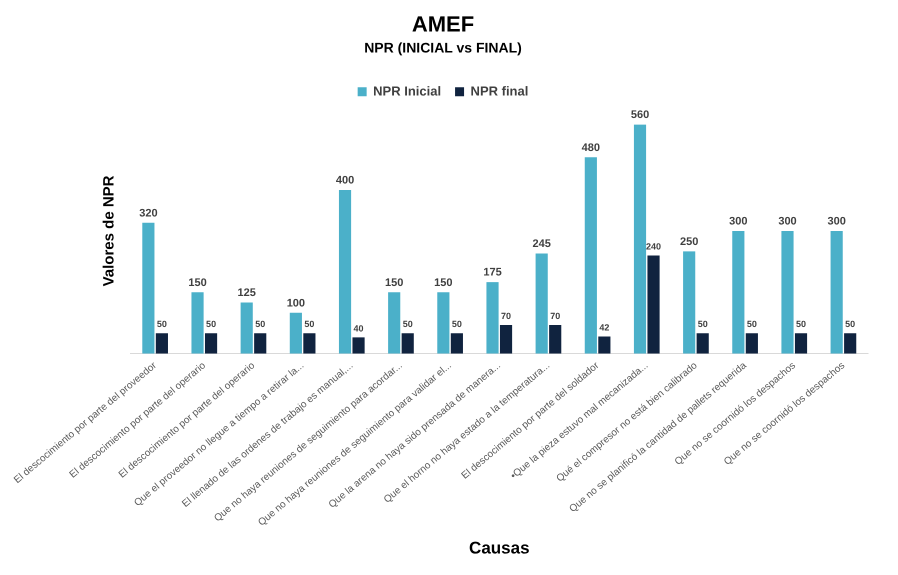 The height and width of the screenshot is (575, 898). I want to click on data-label: 400, so click(345, 180).